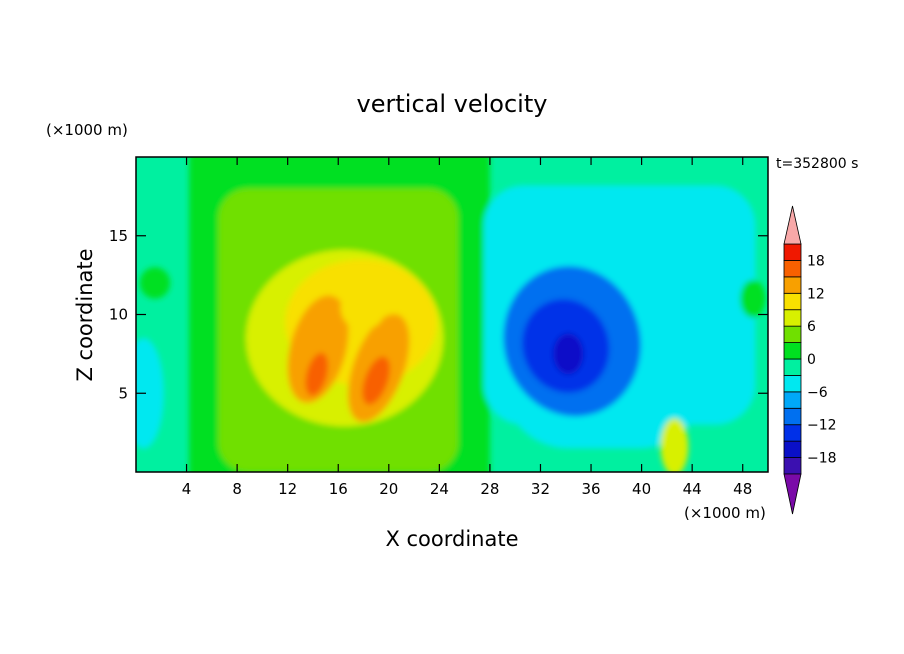  Describe the element at coordinates (150, 393) in the screenshot. I see `left-edge-downdraft` at that location.